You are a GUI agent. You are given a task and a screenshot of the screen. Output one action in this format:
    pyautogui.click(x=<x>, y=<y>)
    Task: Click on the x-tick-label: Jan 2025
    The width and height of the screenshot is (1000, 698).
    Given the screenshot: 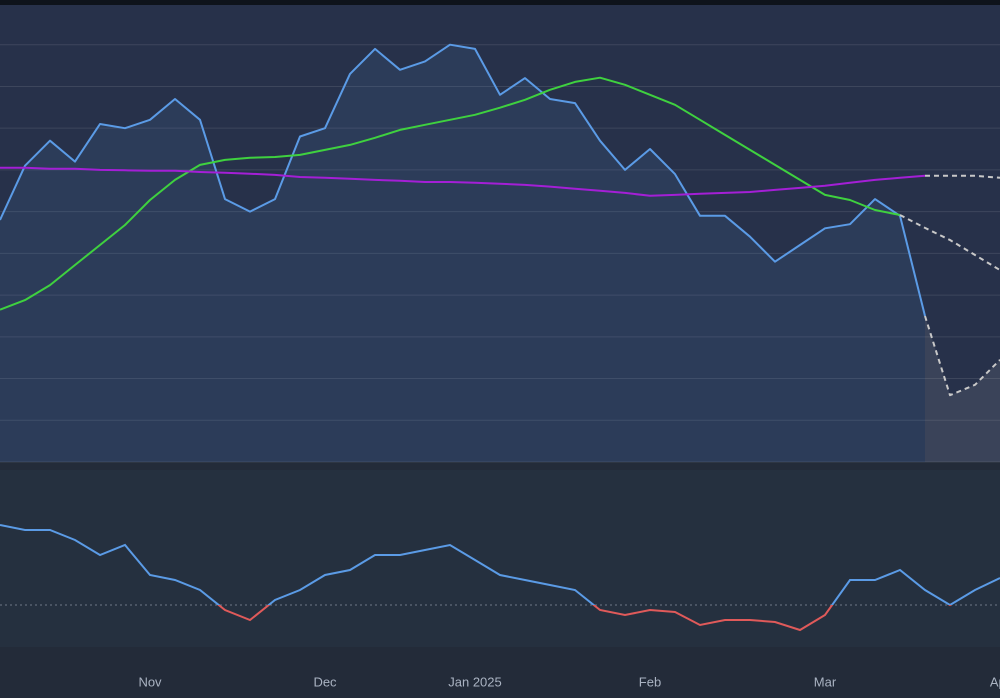 What is the action you would take?
    pyautogui.click(x=475, y=681)
    